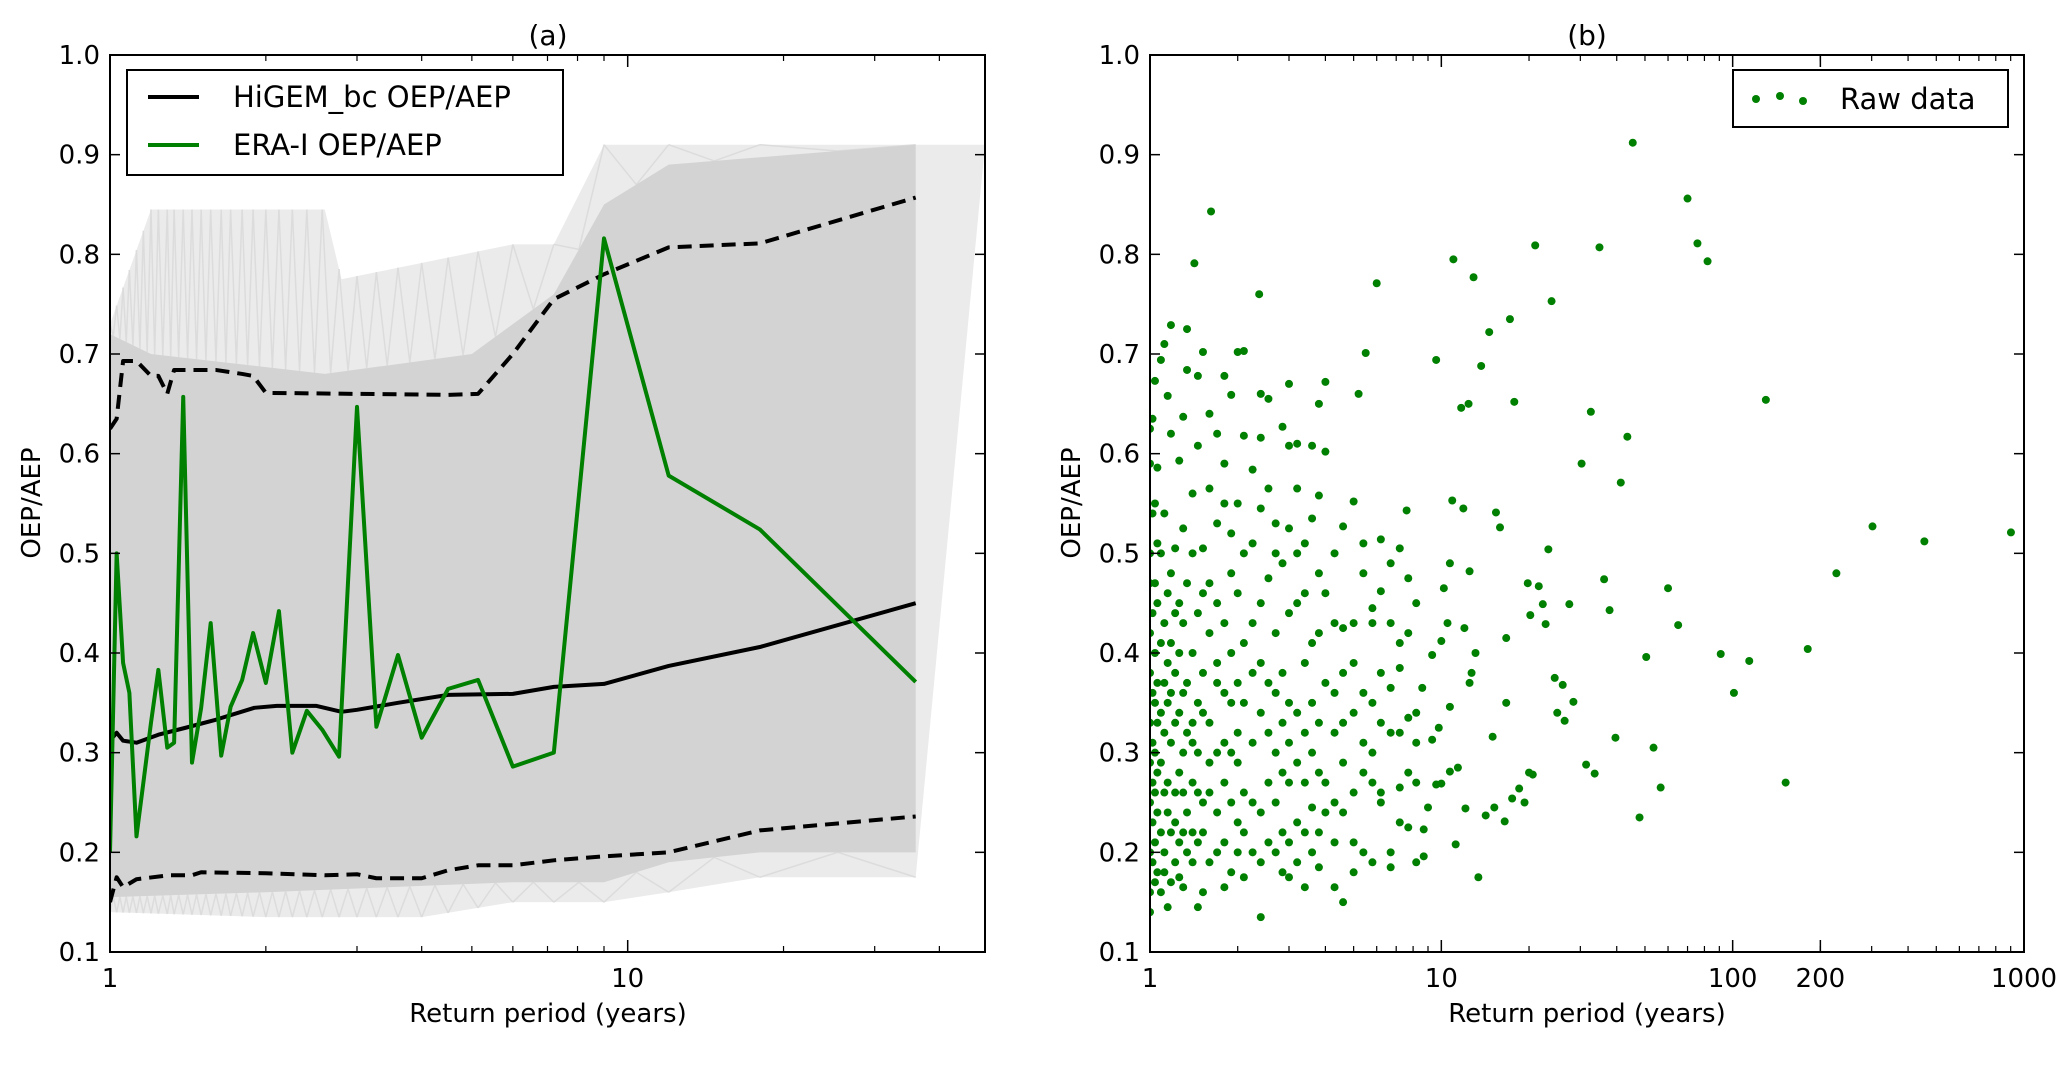  What do you see at coordinates (345, 122) in the screenshot?
I see `legend-box` at bounding box center [345, 122].